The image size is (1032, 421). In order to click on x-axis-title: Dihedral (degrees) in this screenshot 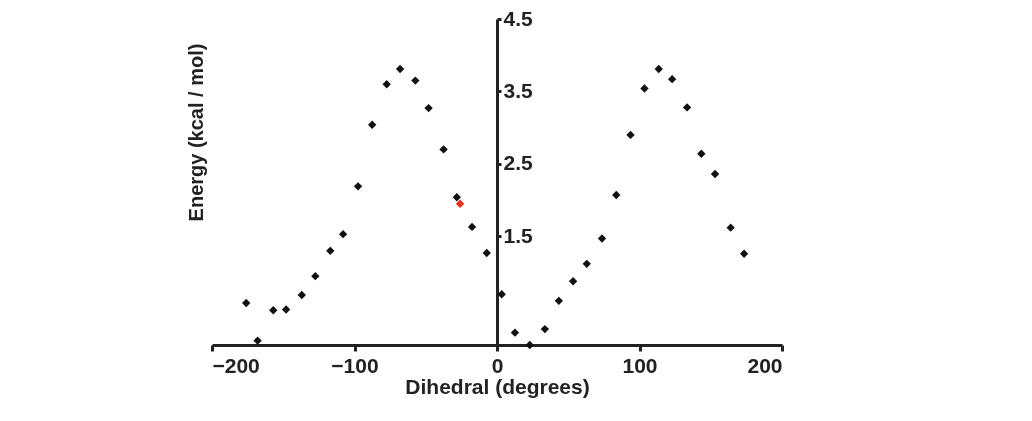, I will do `click(497, 386)`.